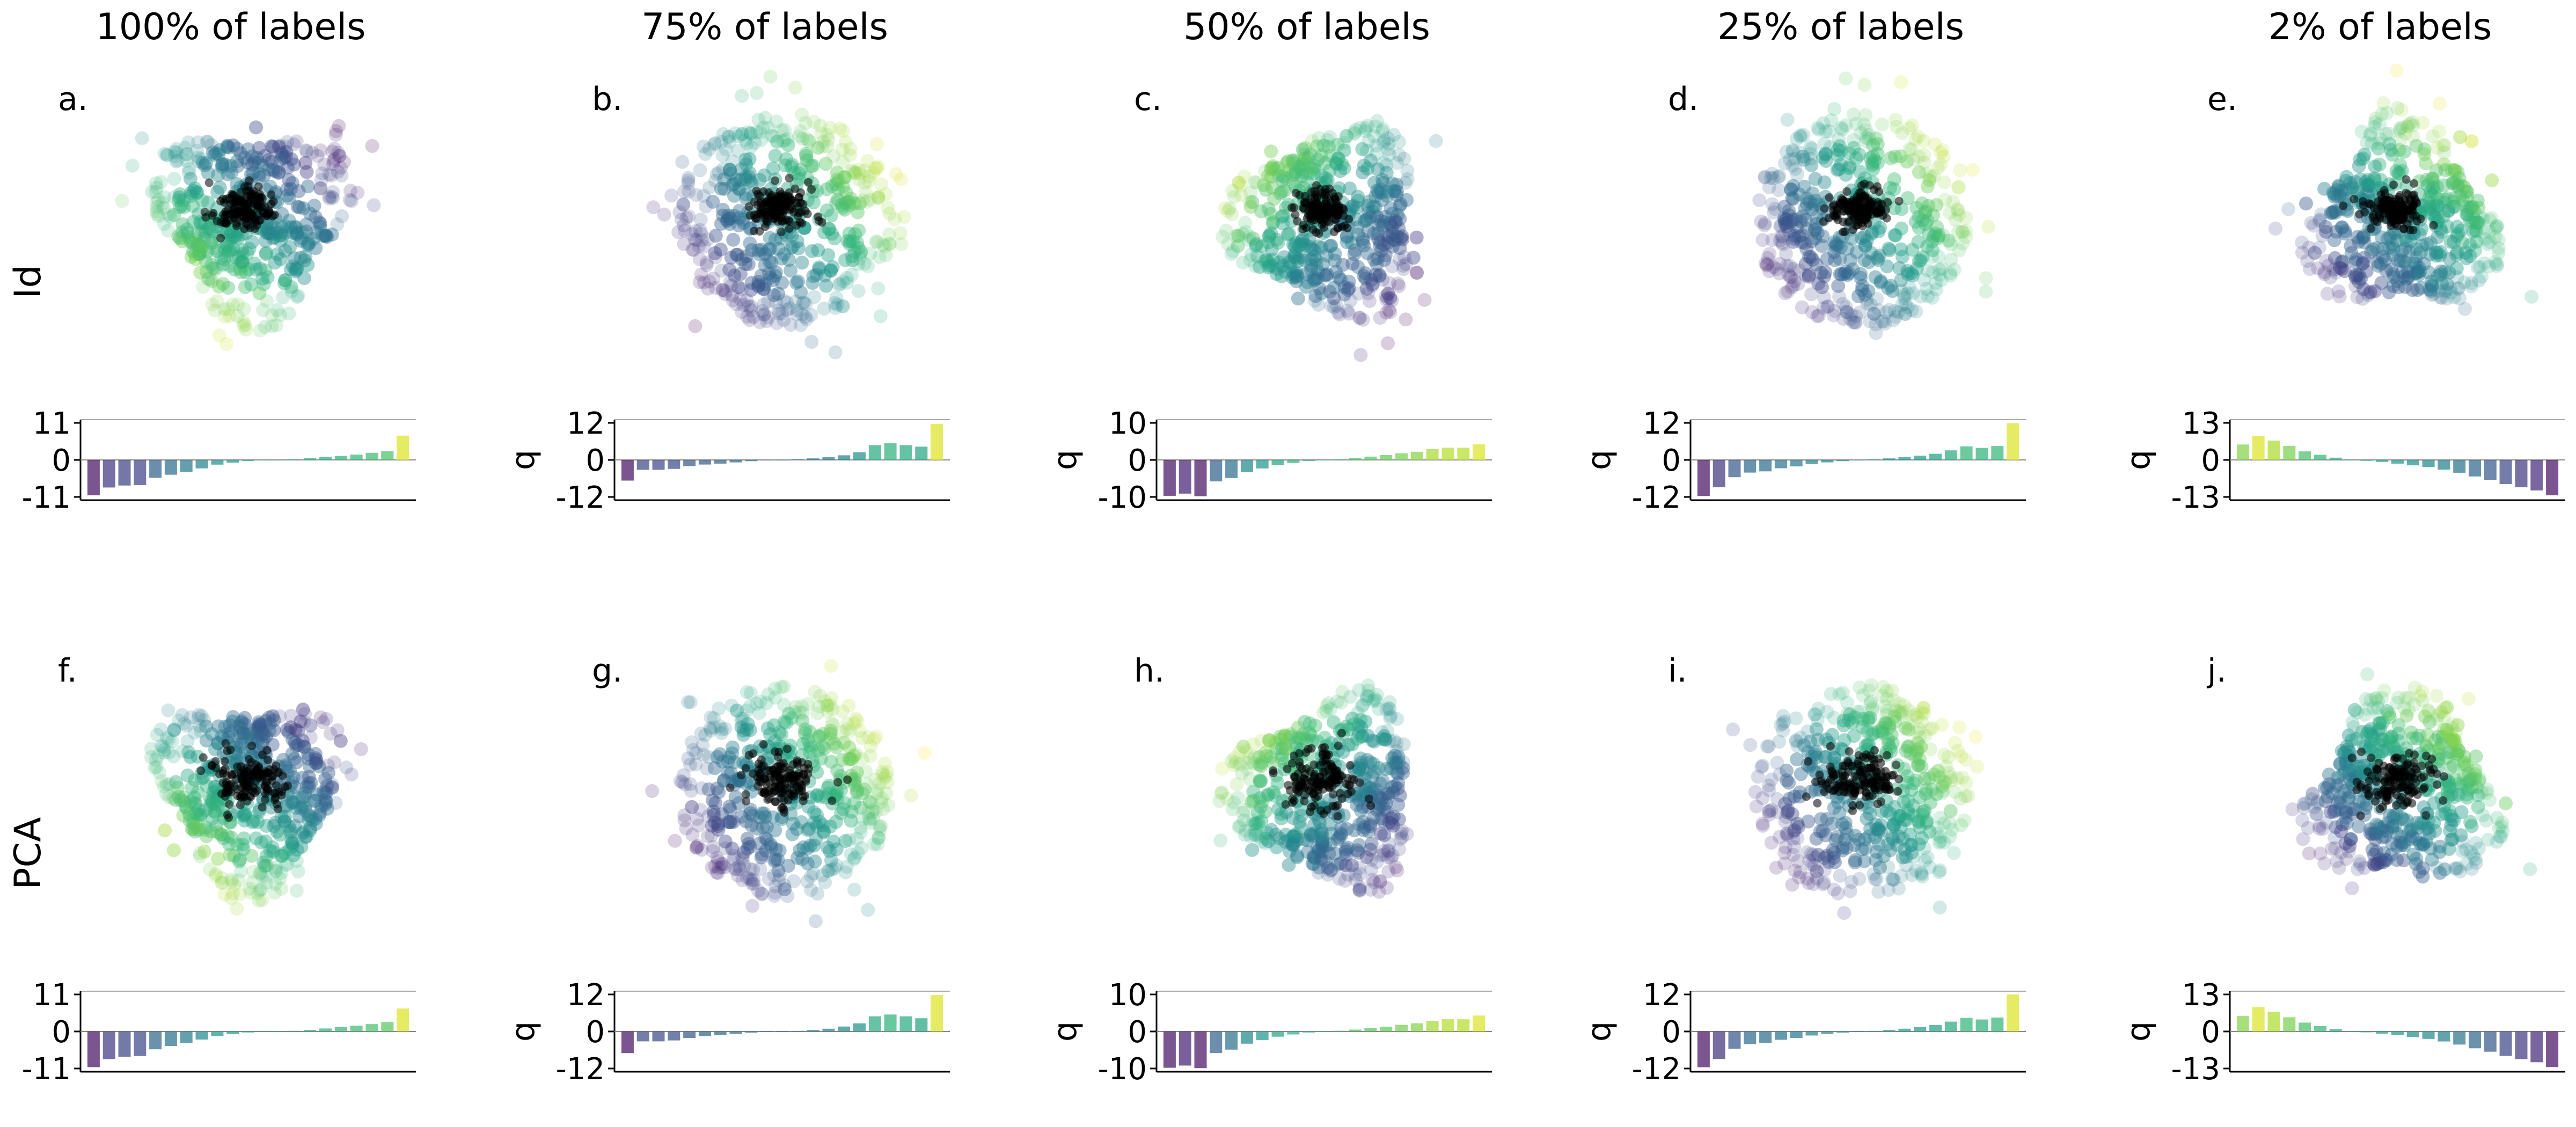  What do you see at coordinates (595, 1032) in the screenshot?
I see `y-tick-label: 0` at bounding box center [595, 1032].